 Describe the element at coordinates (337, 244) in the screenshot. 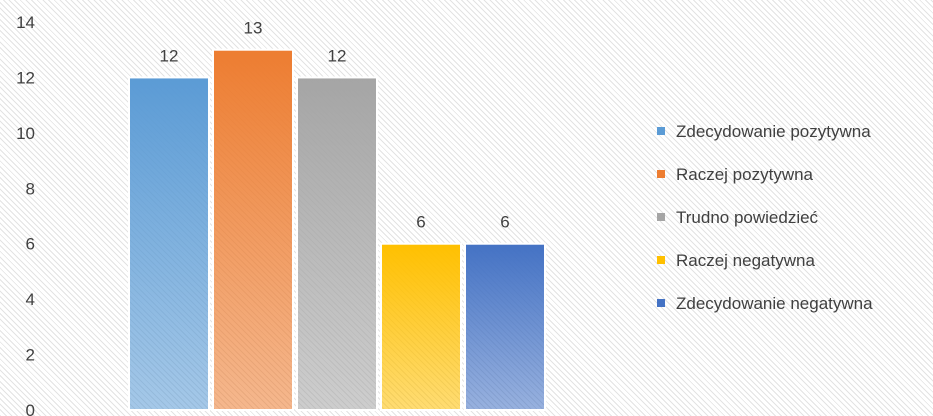

I see `bar-trudno-powiedziec` at that location.